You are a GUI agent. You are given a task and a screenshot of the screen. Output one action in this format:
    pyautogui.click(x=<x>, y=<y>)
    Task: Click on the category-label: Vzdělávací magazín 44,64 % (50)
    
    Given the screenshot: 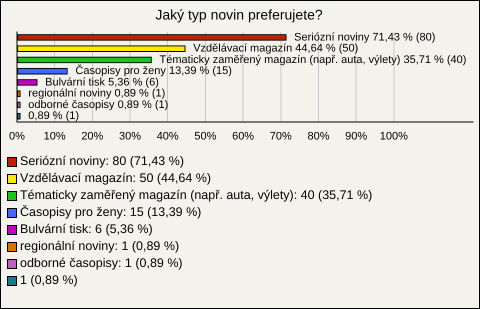 What is the action you would take?
    pyautogui.click(x=275, y=48)
    